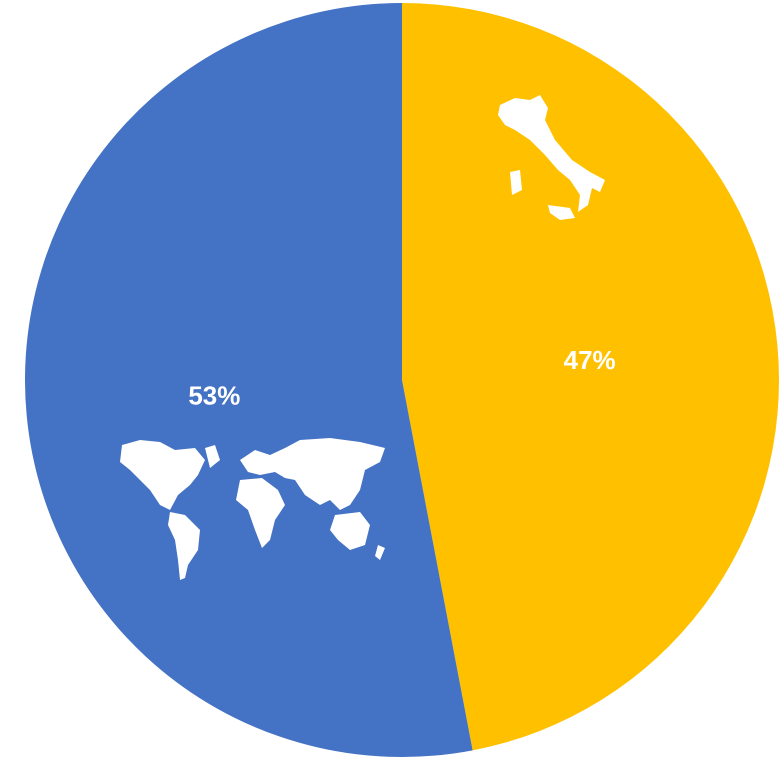  I want to click on data-label: 53%, so click(214, 396).